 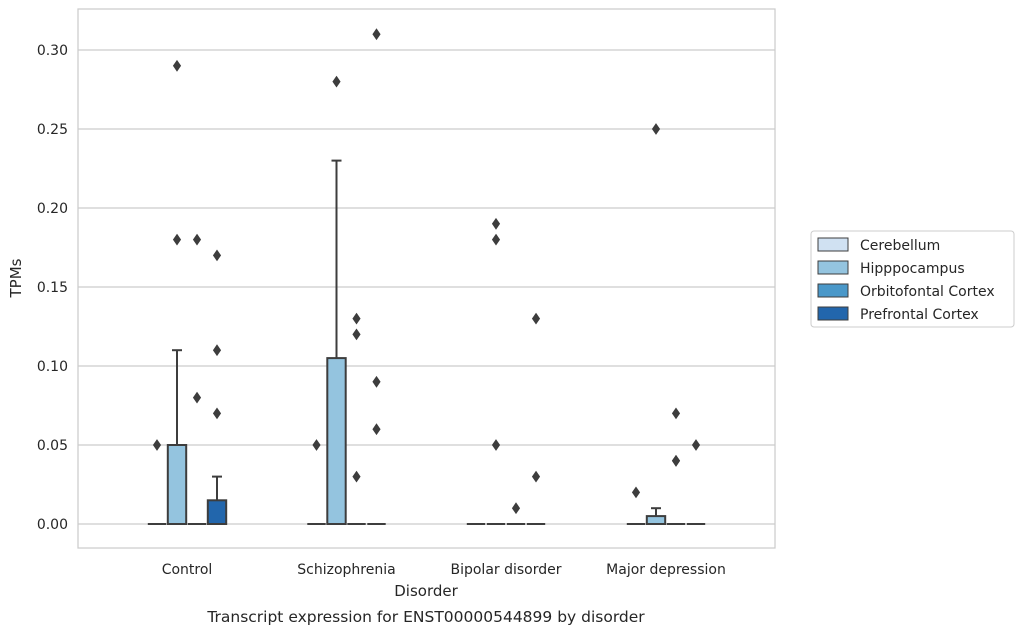 I want to click on box-prefrontal-cortex, so click(x=217, y=500).